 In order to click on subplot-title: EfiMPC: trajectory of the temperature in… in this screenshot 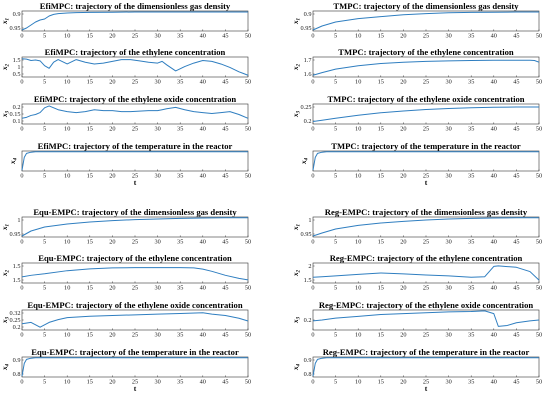, I will do `click(135, 146)`.